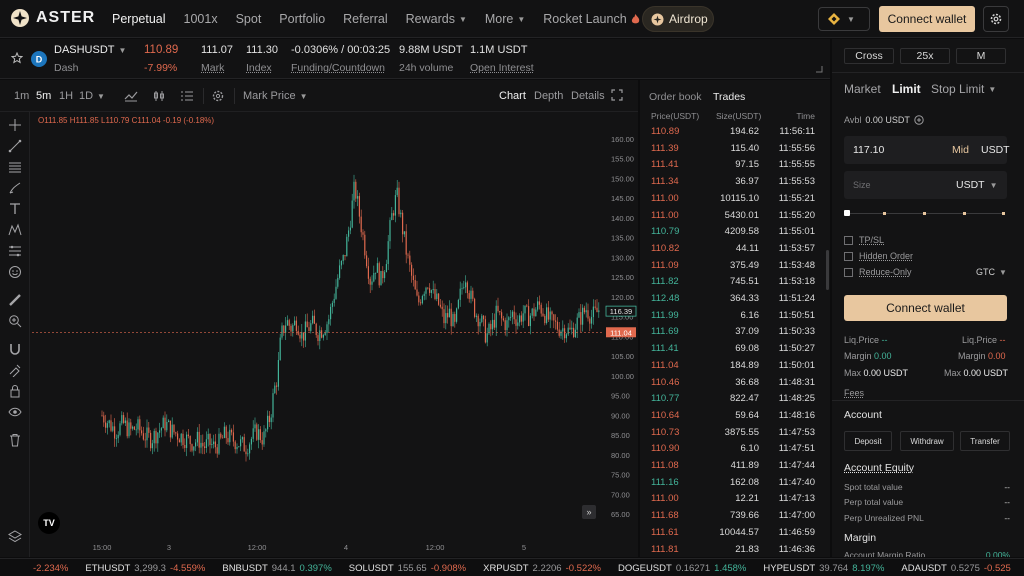 The width and height of the screenshot is (1024, 576). What do you see at coordinates (682, 568) in the screenshot?
I see `ticker-item: DOGEUSDT 0.16271 1.458%` at bounding box center [682, 568].